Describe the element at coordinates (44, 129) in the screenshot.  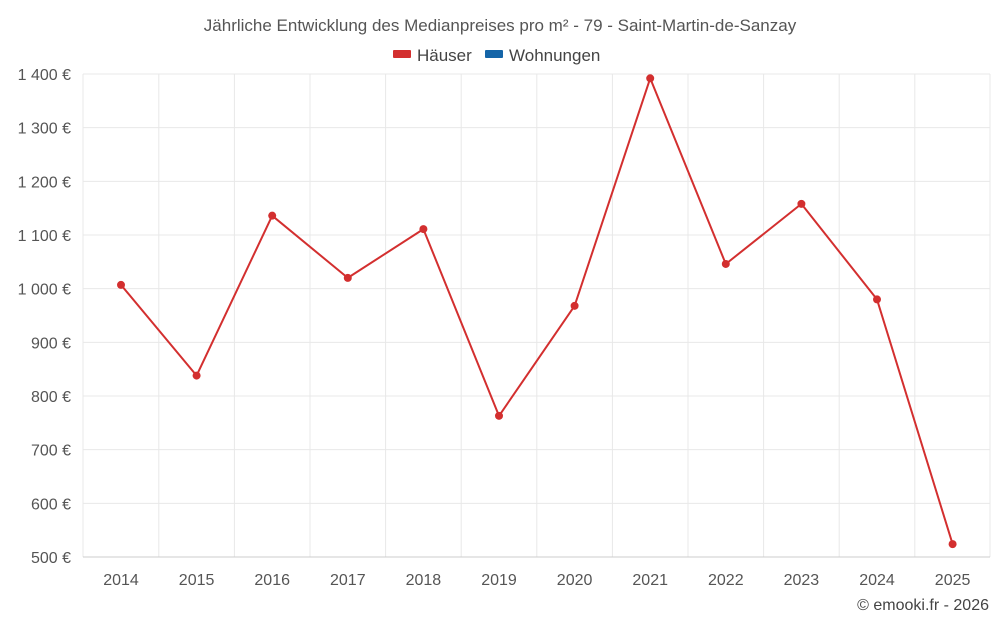
I see `y-tick-label: 1 300 €` at that location.